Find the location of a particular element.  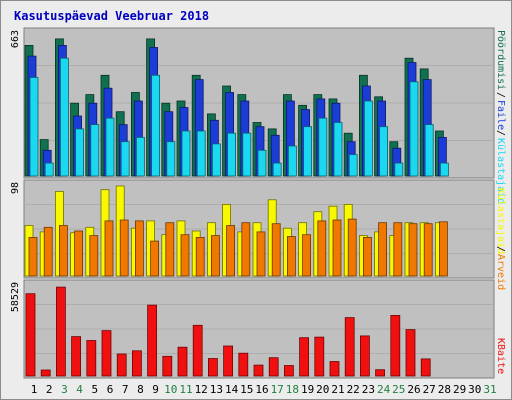

day-label-1: 1 is located at coordinates (34, 389).